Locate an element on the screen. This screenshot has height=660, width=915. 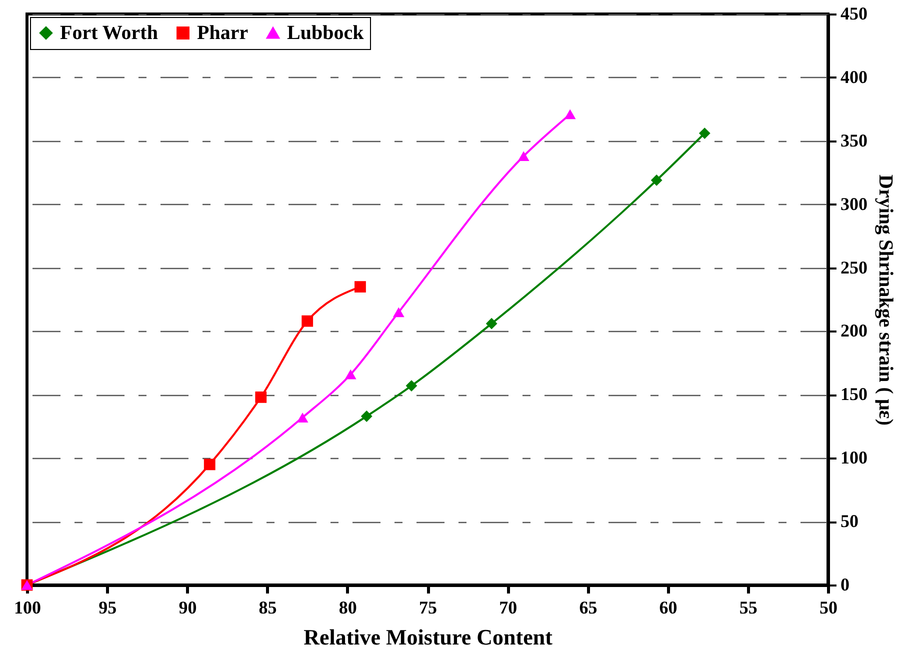
y-tick-label: 450 is located at coordinates (854, 14).